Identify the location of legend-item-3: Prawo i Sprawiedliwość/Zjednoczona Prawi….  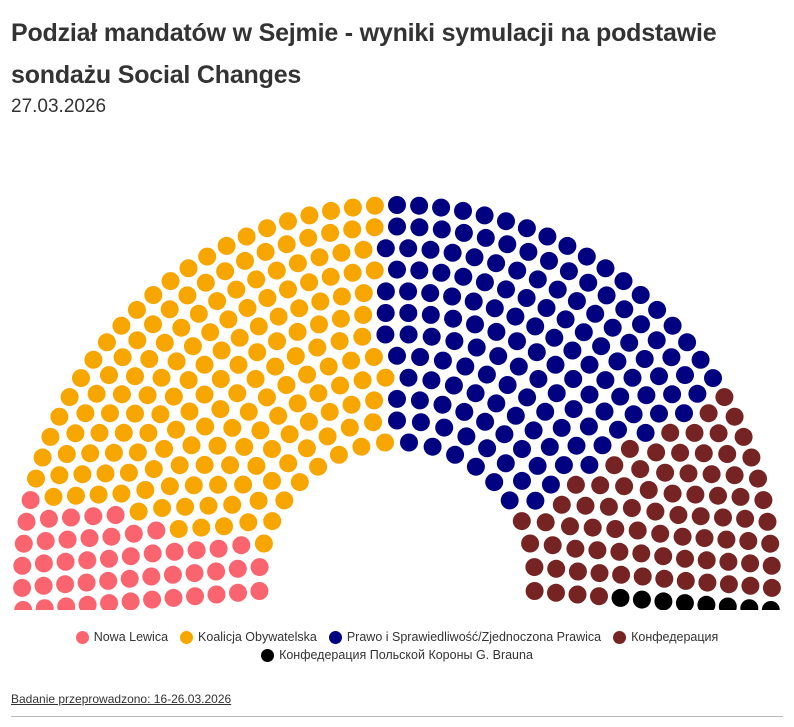
(464, 637).